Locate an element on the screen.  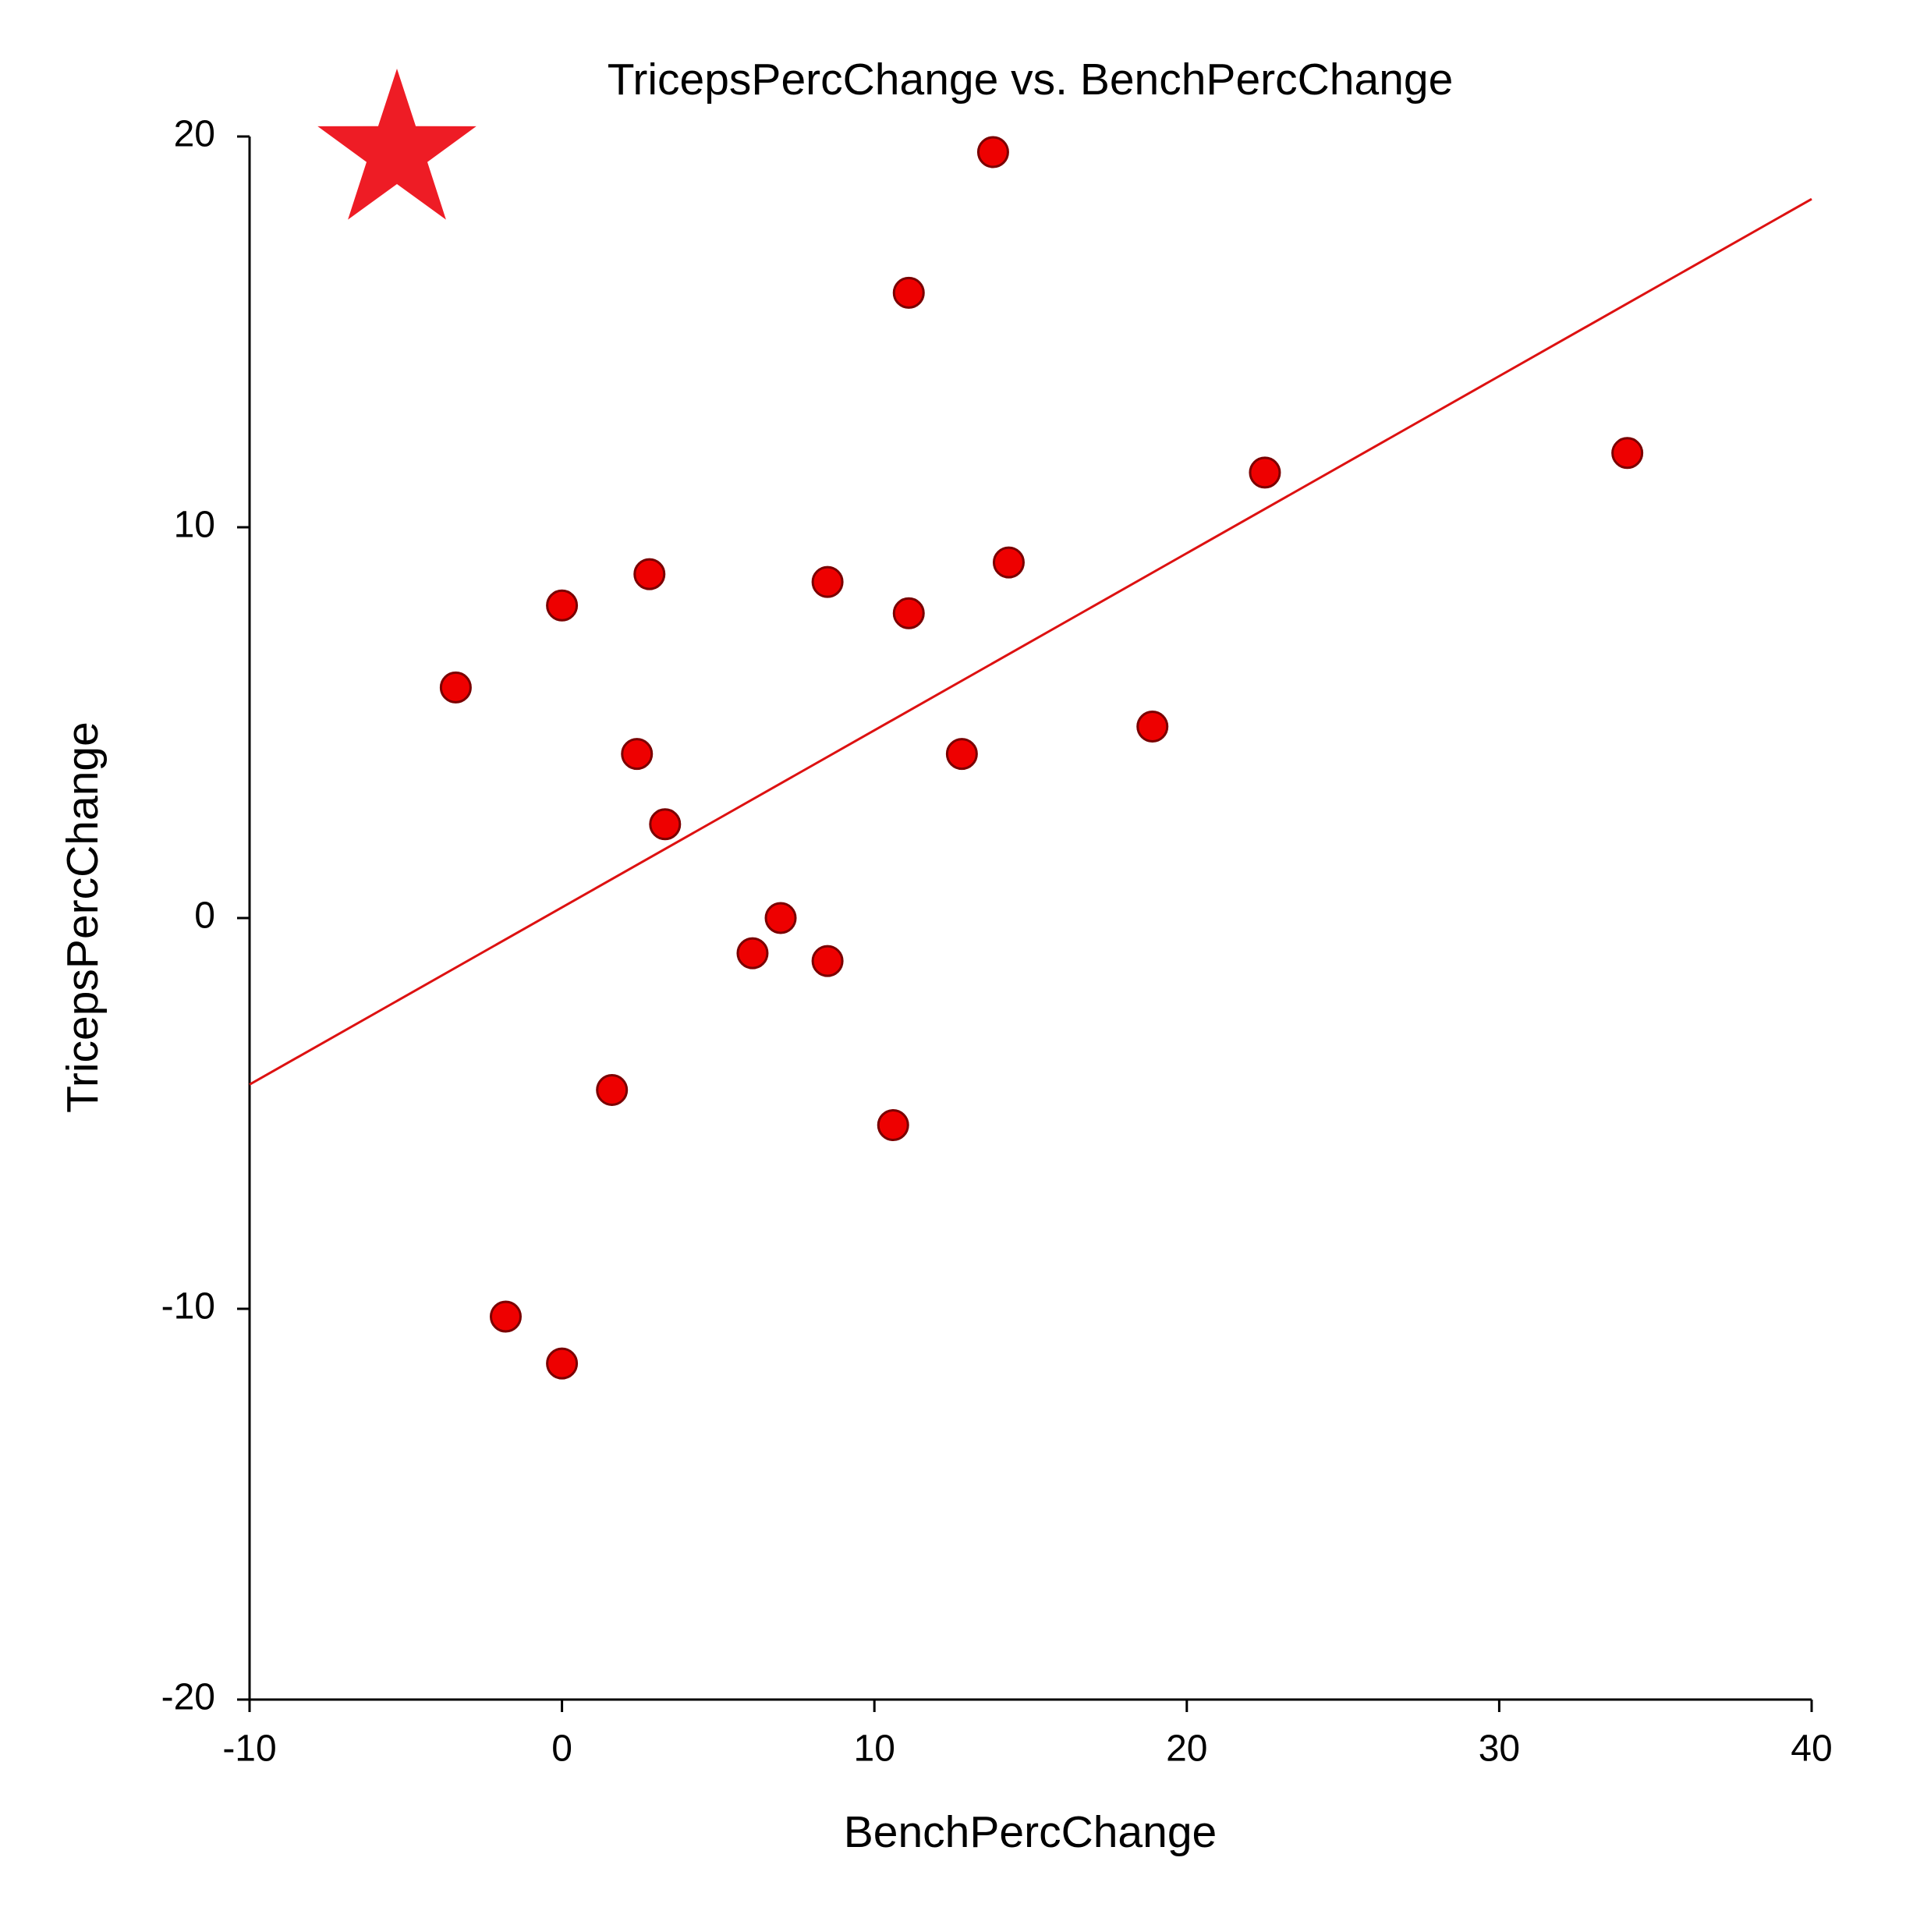
x-tick-label: 0 is located at coordinates (561, 1749).